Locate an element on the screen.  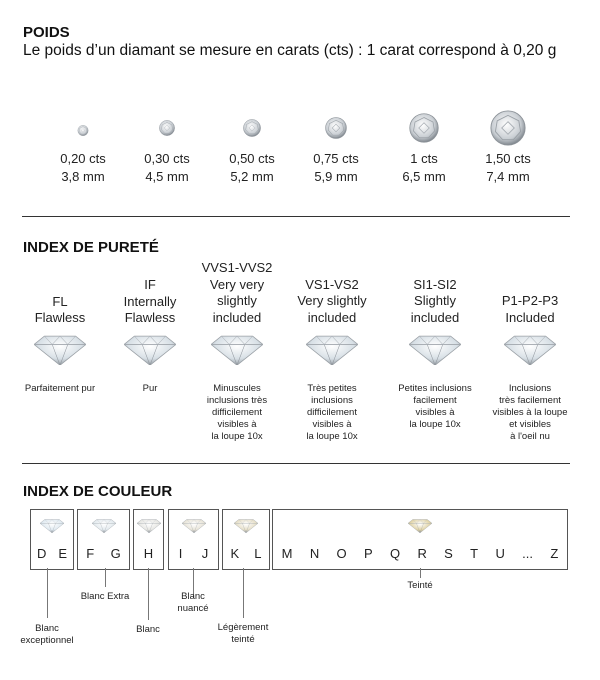
clarity-description: Parfaitement pur is located at coordinates (60, 389).